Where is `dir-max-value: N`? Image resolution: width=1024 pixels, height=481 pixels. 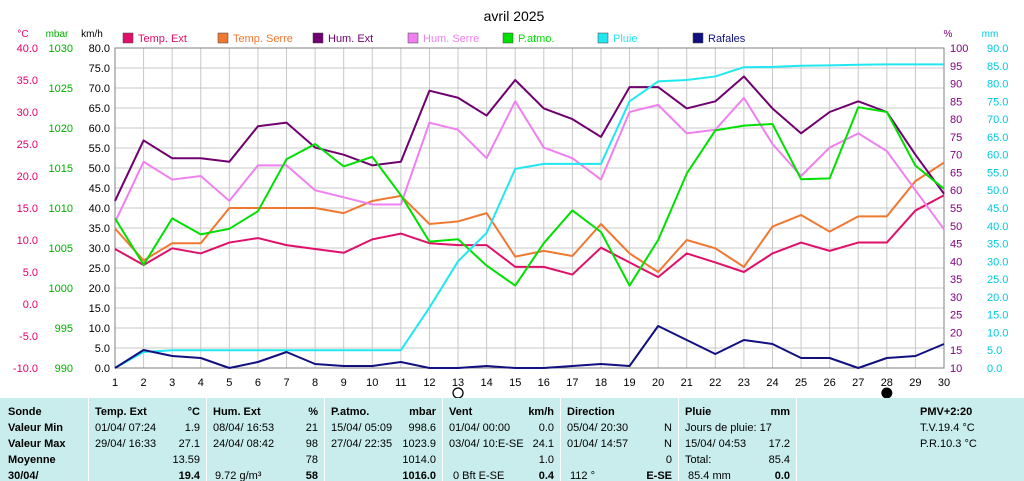 dir-max-value: N is located at coordinates (668, 444).